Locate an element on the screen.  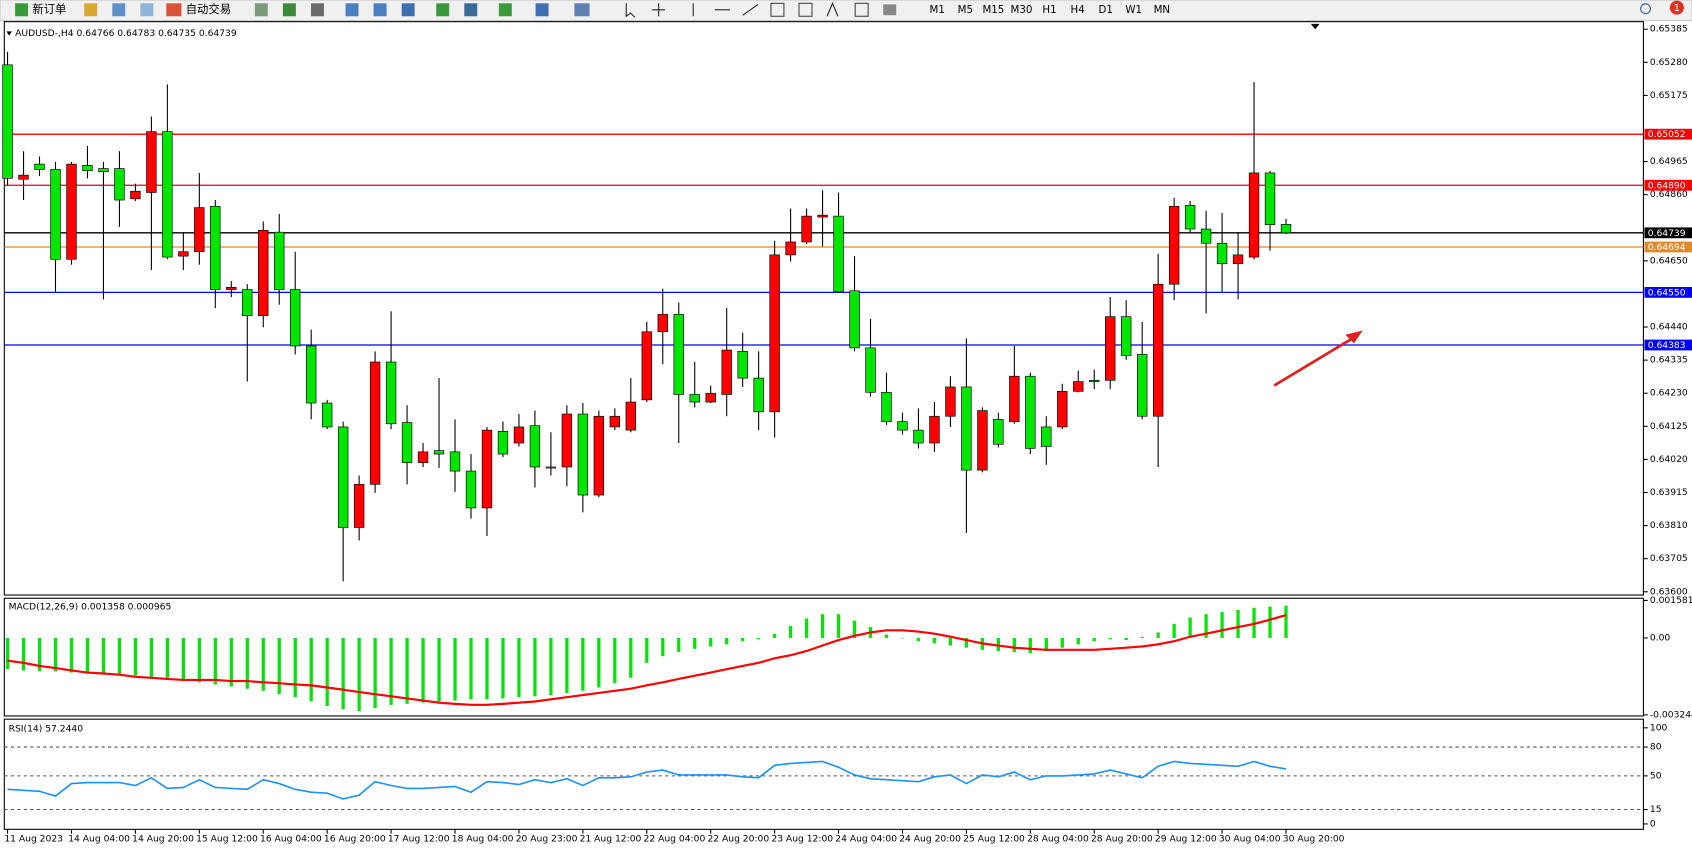
timeframe-button: M15 is located at coordinates (993, 10).